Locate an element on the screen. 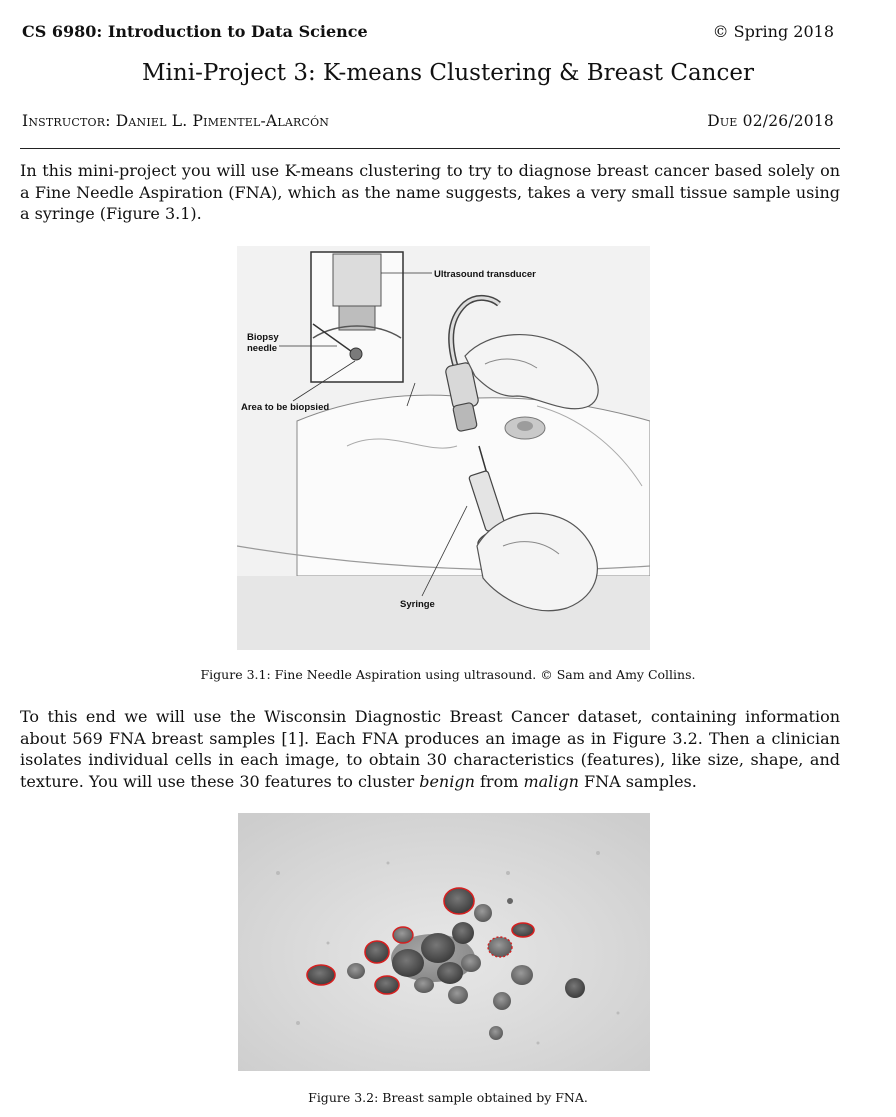 The width and height of the screenshot is (896, 1117). term-label: © Spring 2018 is located at coordinates (773, 31).